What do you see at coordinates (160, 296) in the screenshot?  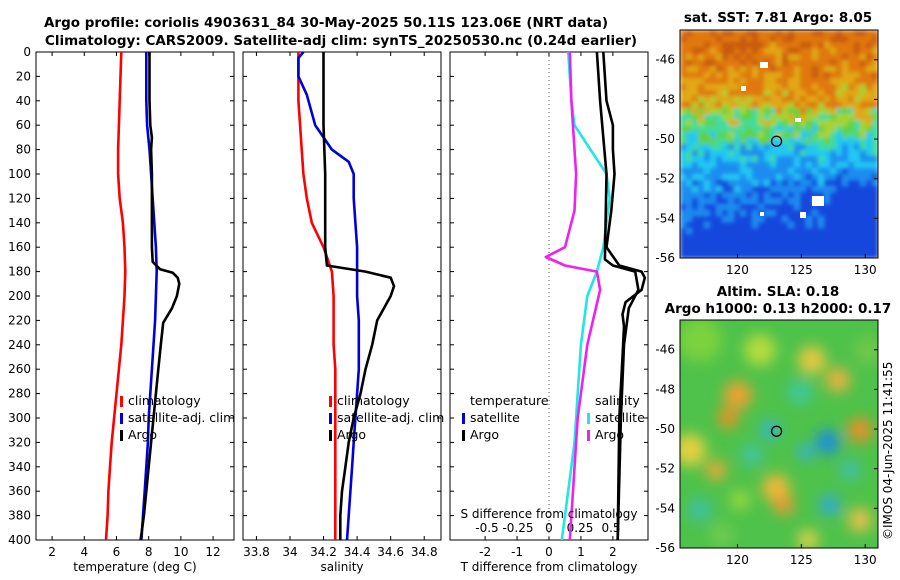 I see `series-line-argo` at bounding box center [160, 296].